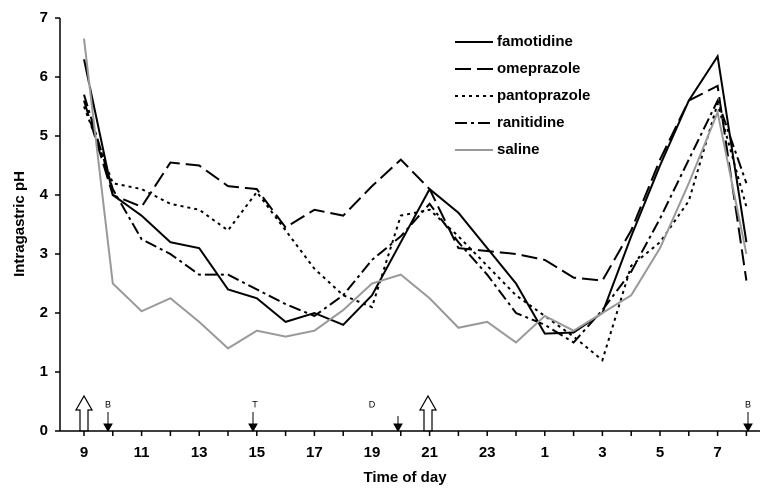 This screenshot has height=489, width=762. I want to click on legend-label: omeprazole, so click(538, 68).